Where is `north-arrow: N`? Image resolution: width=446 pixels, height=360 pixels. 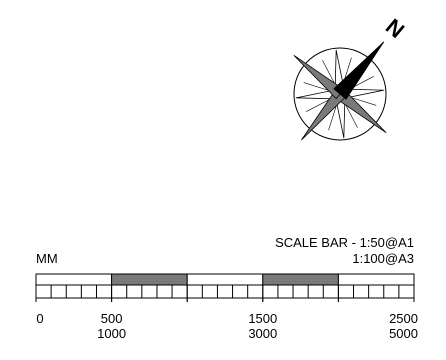 north-arrow: N is located at coordinates (351, 77).